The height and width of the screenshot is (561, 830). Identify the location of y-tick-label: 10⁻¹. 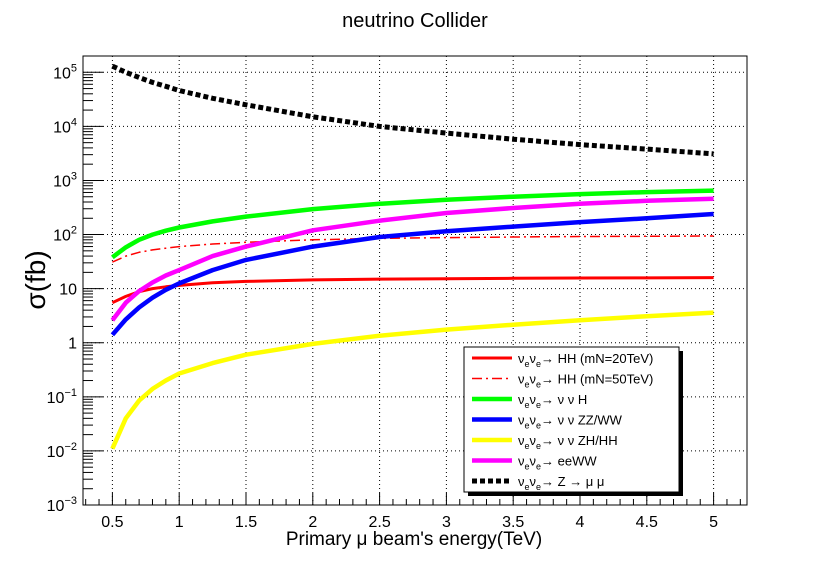
(62, 397).